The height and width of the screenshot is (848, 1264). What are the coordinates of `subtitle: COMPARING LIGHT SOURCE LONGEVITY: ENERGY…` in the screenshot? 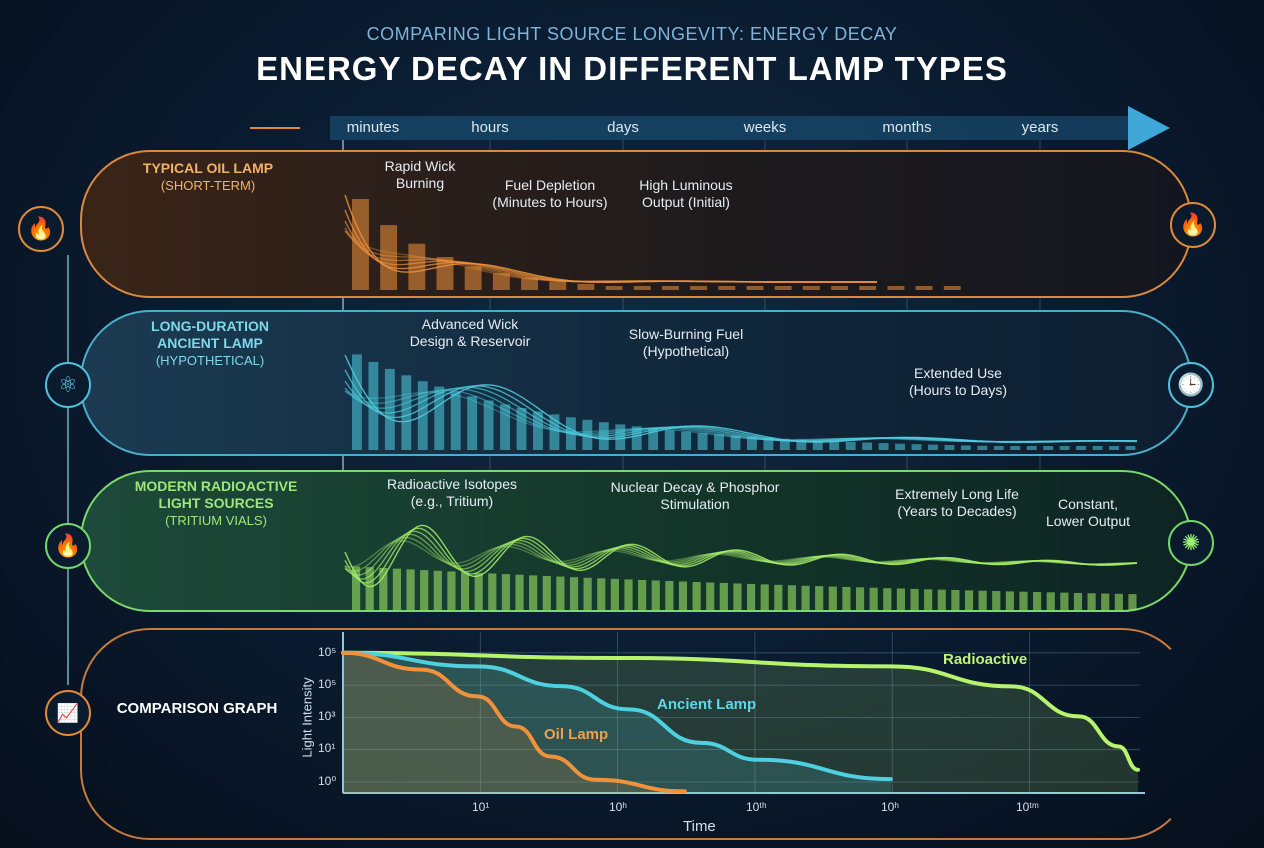 It's located at (632, 34).